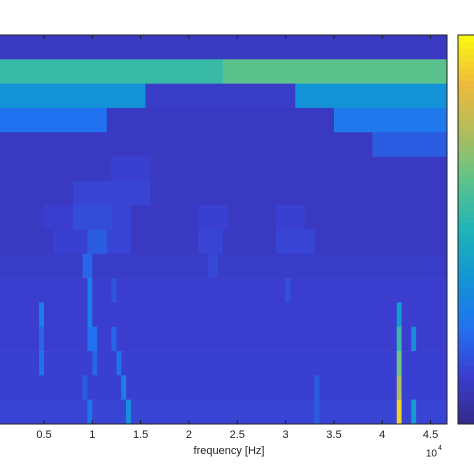  What do you see at coordinates (43, 435) in the screenshot?
I see `x-tick-label: 0.5` at bounding box center [43, 435].